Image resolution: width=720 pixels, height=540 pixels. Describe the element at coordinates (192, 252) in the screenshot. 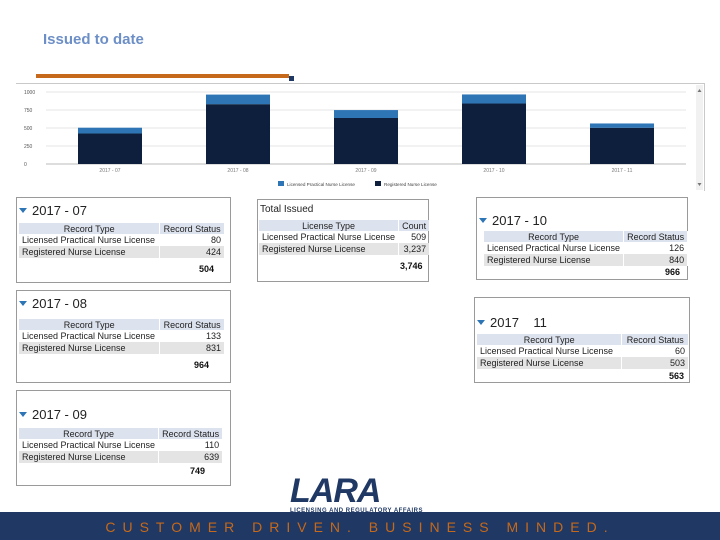

I see `record-value: 424` at that location.